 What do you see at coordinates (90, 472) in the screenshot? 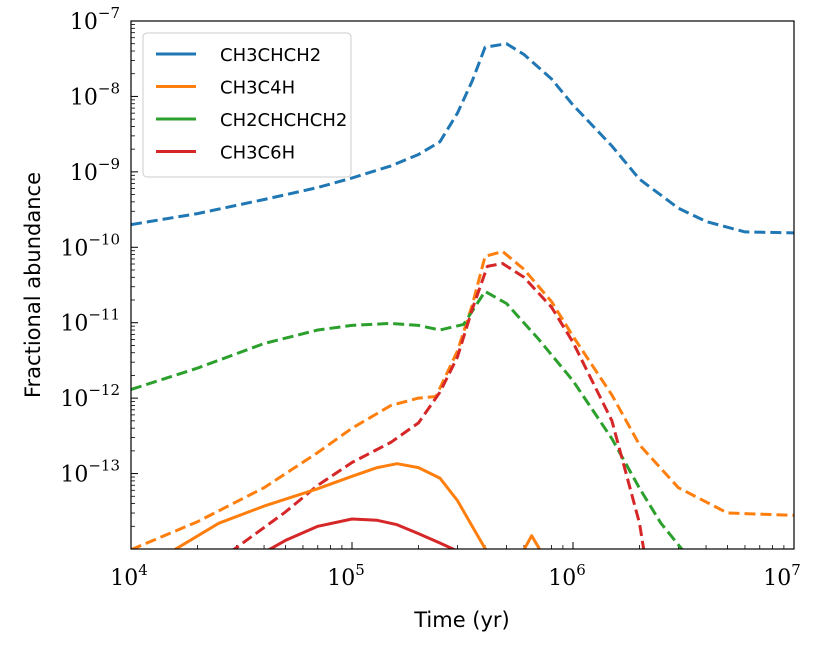
I see `y-tick-label: 10⁻¹³` at bounding box center [90, 472].